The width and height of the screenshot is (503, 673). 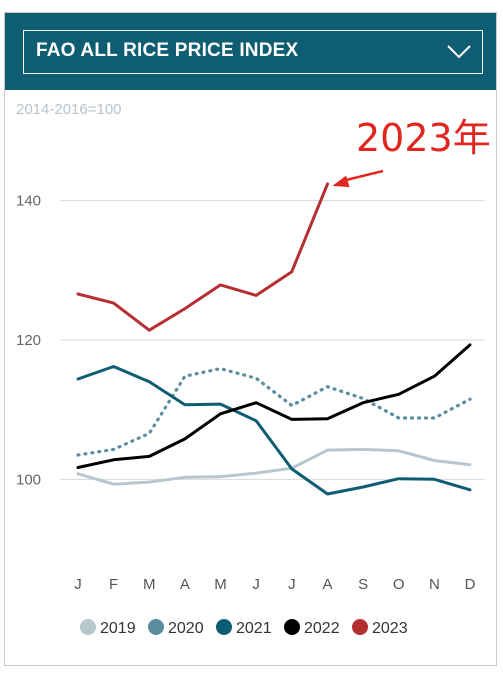 What do you see at coordinates (28, 201) in the screenshot?
I see `y-tick-label: 140` at bounding box center [28, 201].